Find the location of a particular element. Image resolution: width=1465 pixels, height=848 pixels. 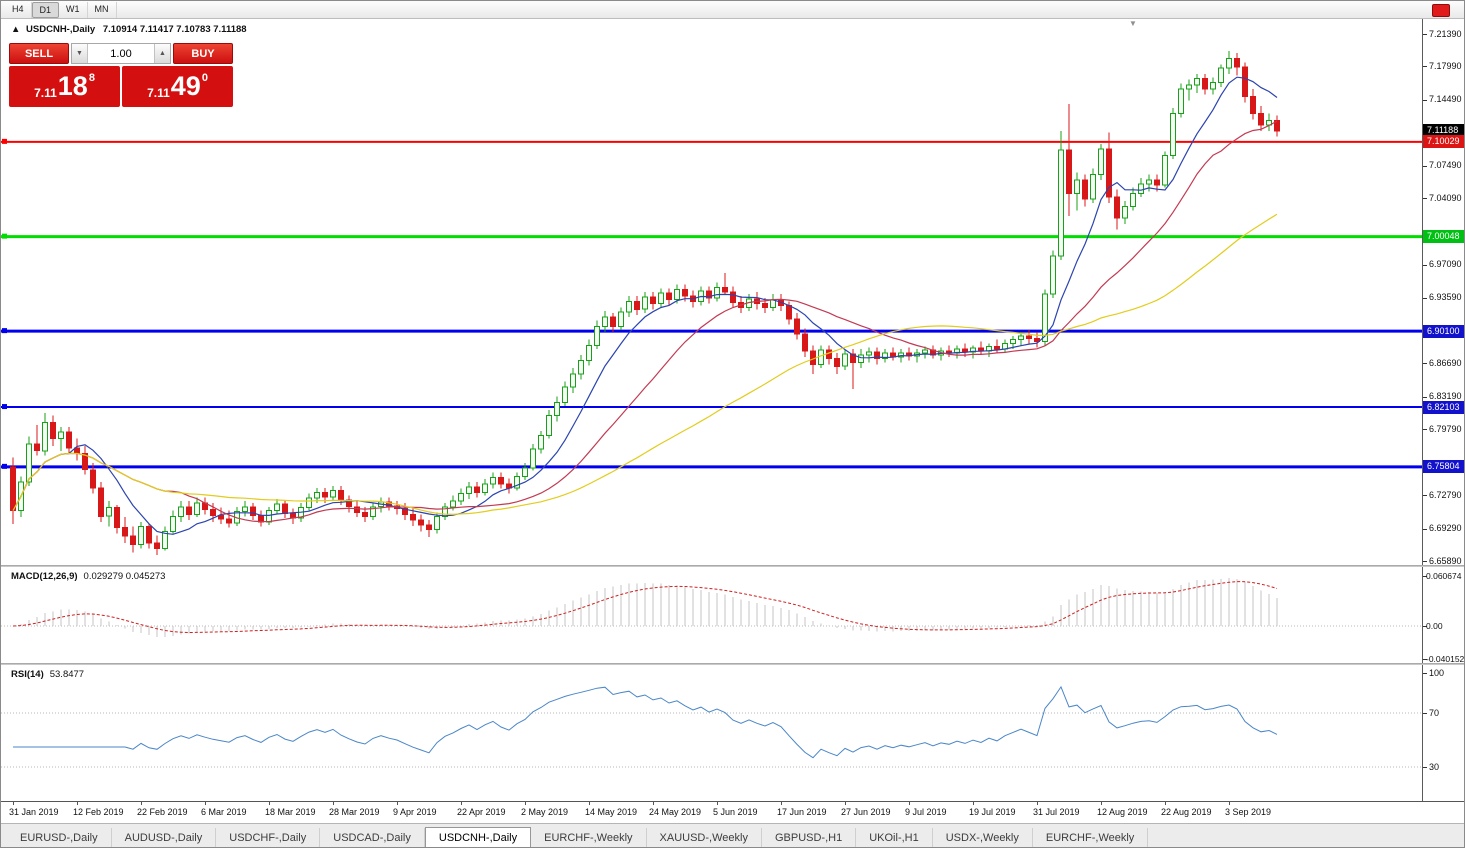

time-axis-label: 14 May 2019 is located at coordinates (611, 812).